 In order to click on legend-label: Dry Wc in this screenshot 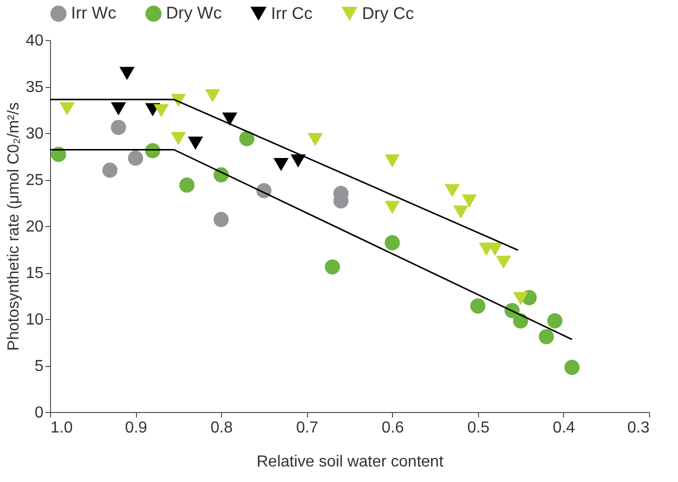, I will do `click(194, 13)`.